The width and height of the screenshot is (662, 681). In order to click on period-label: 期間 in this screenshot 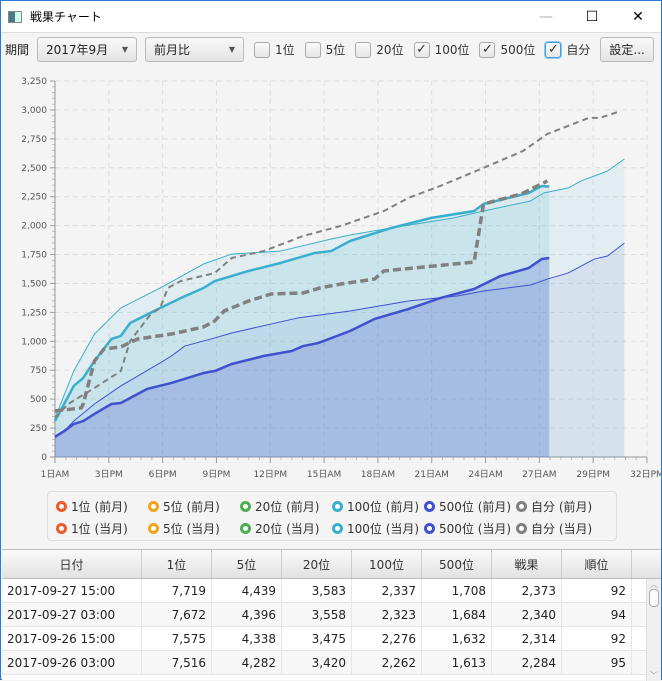, I will do `click(17, 50)`.